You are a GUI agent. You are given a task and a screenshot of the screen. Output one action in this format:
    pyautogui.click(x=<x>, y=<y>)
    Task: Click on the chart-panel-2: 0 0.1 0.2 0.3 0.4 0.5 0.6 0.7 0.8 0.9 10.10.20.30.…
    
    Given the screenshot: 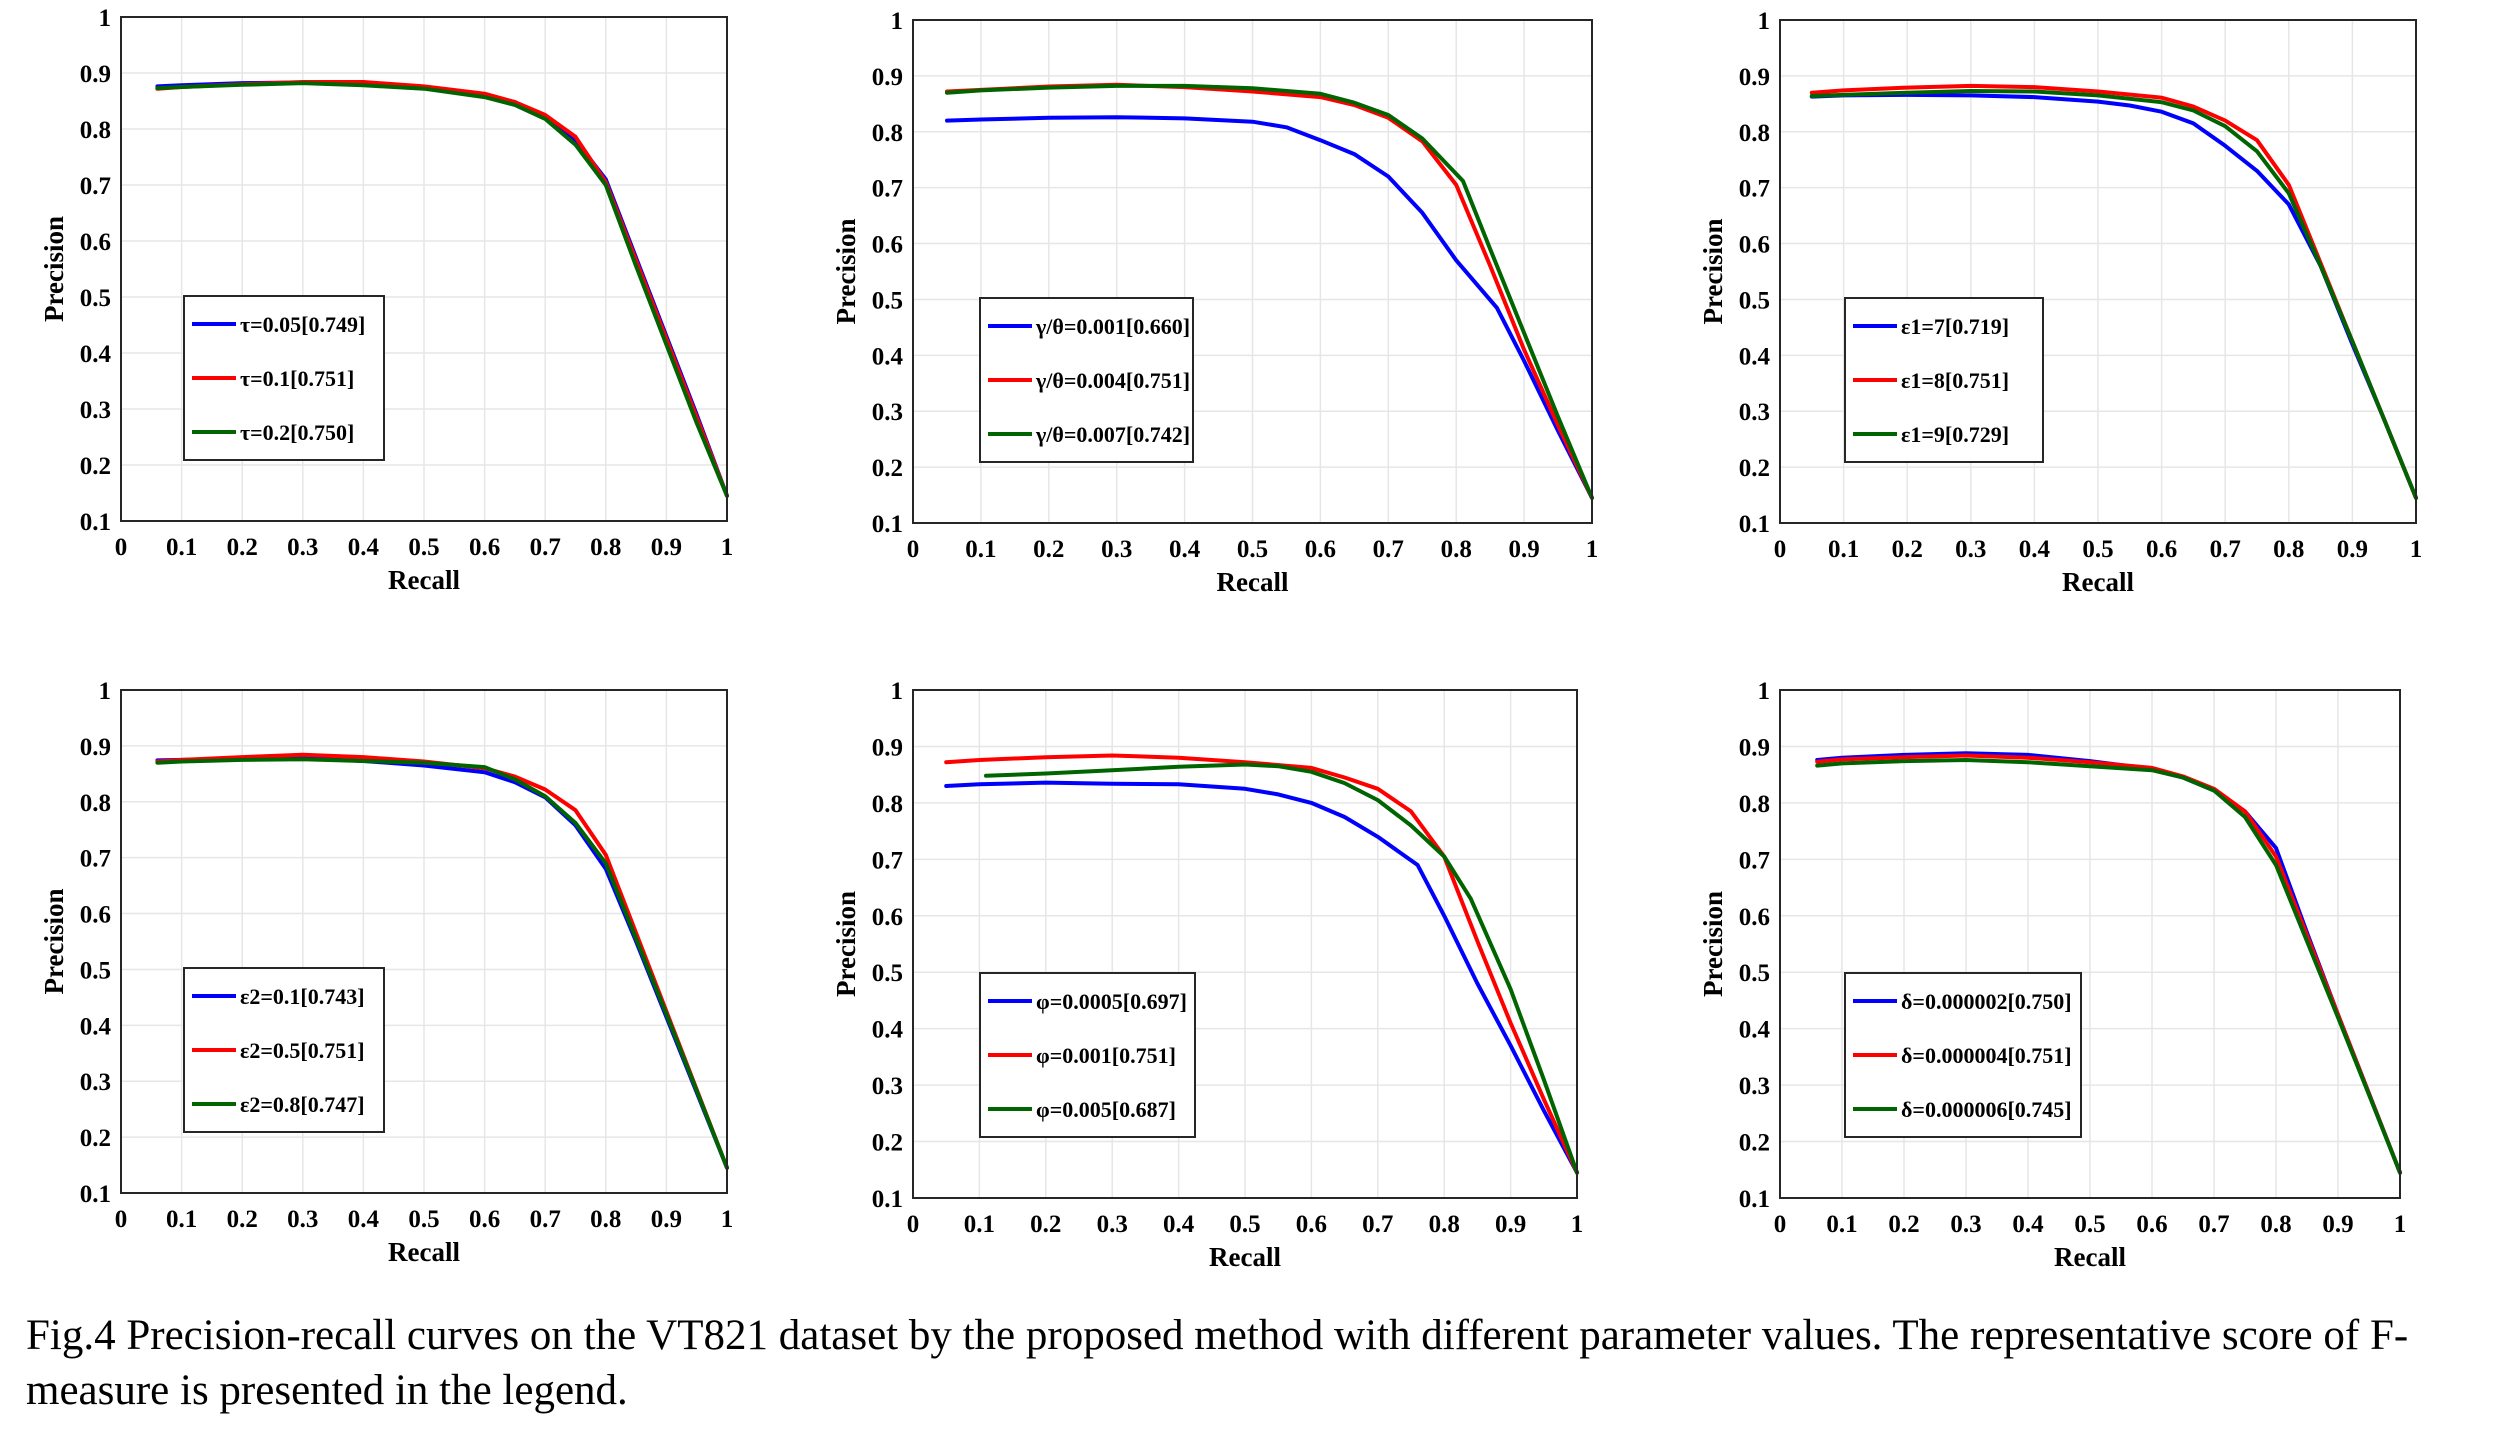 What is the action you would take?
    pyautogui.click(x=1214, y=302)
    